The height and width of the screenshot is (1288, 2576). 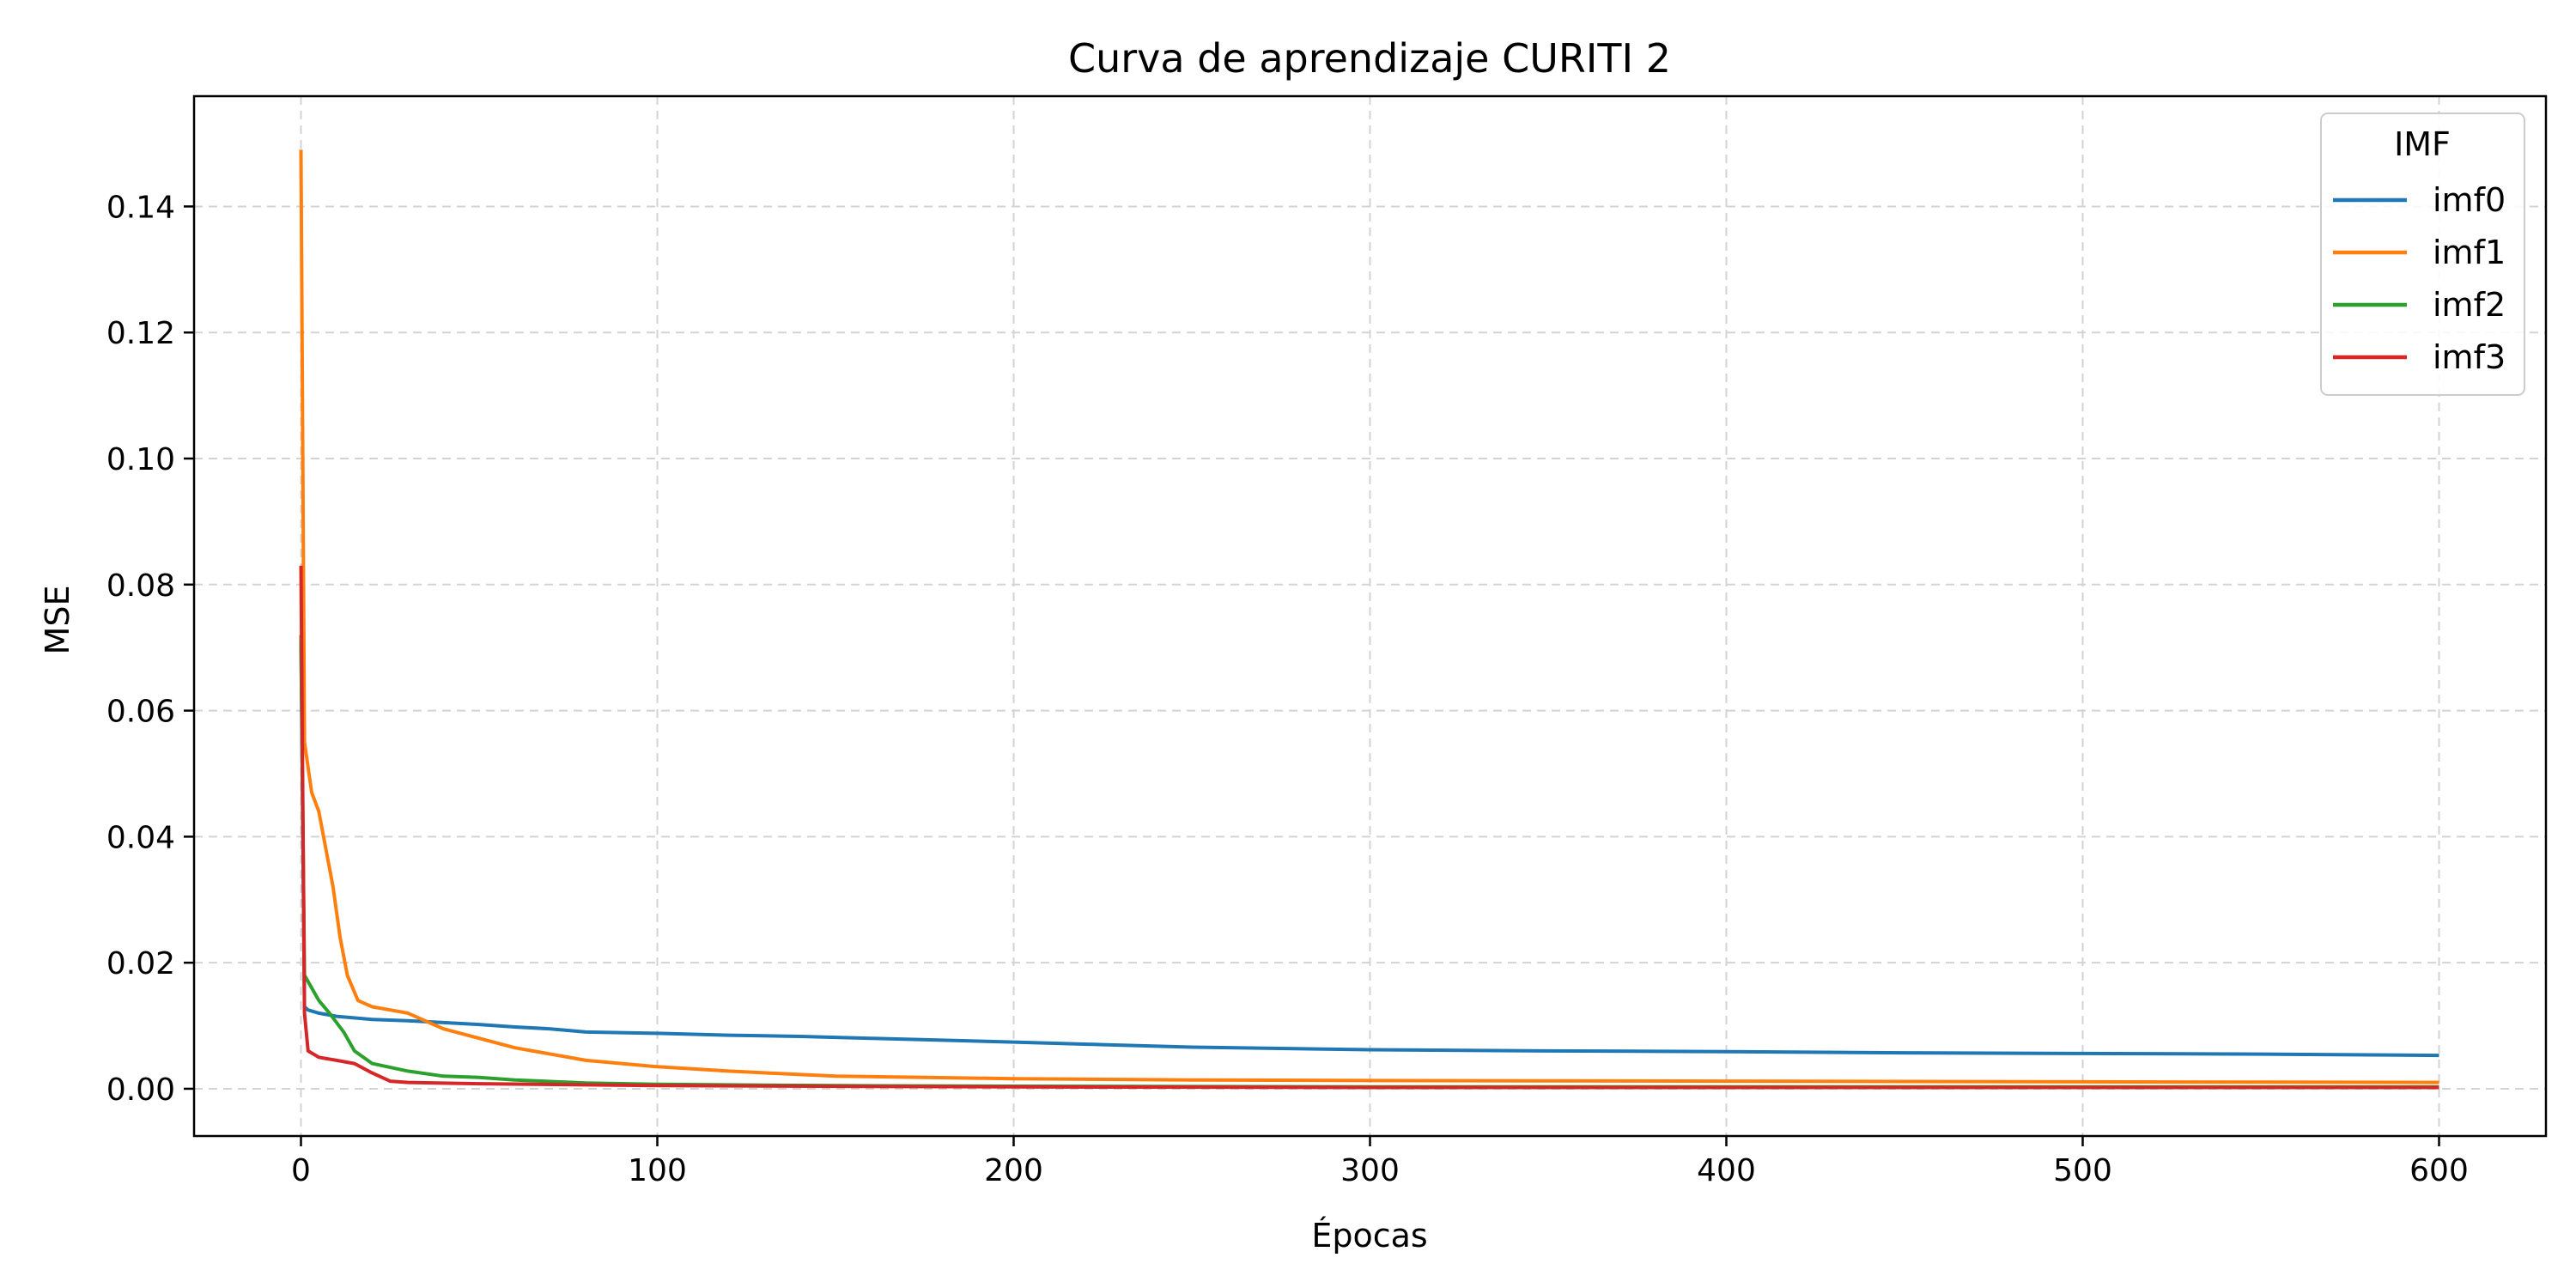 What do you see at coordinates (2470, 357) in the screenshot?
I see `legend-label-imf3: imf3` at bounding box center [2470, 357].